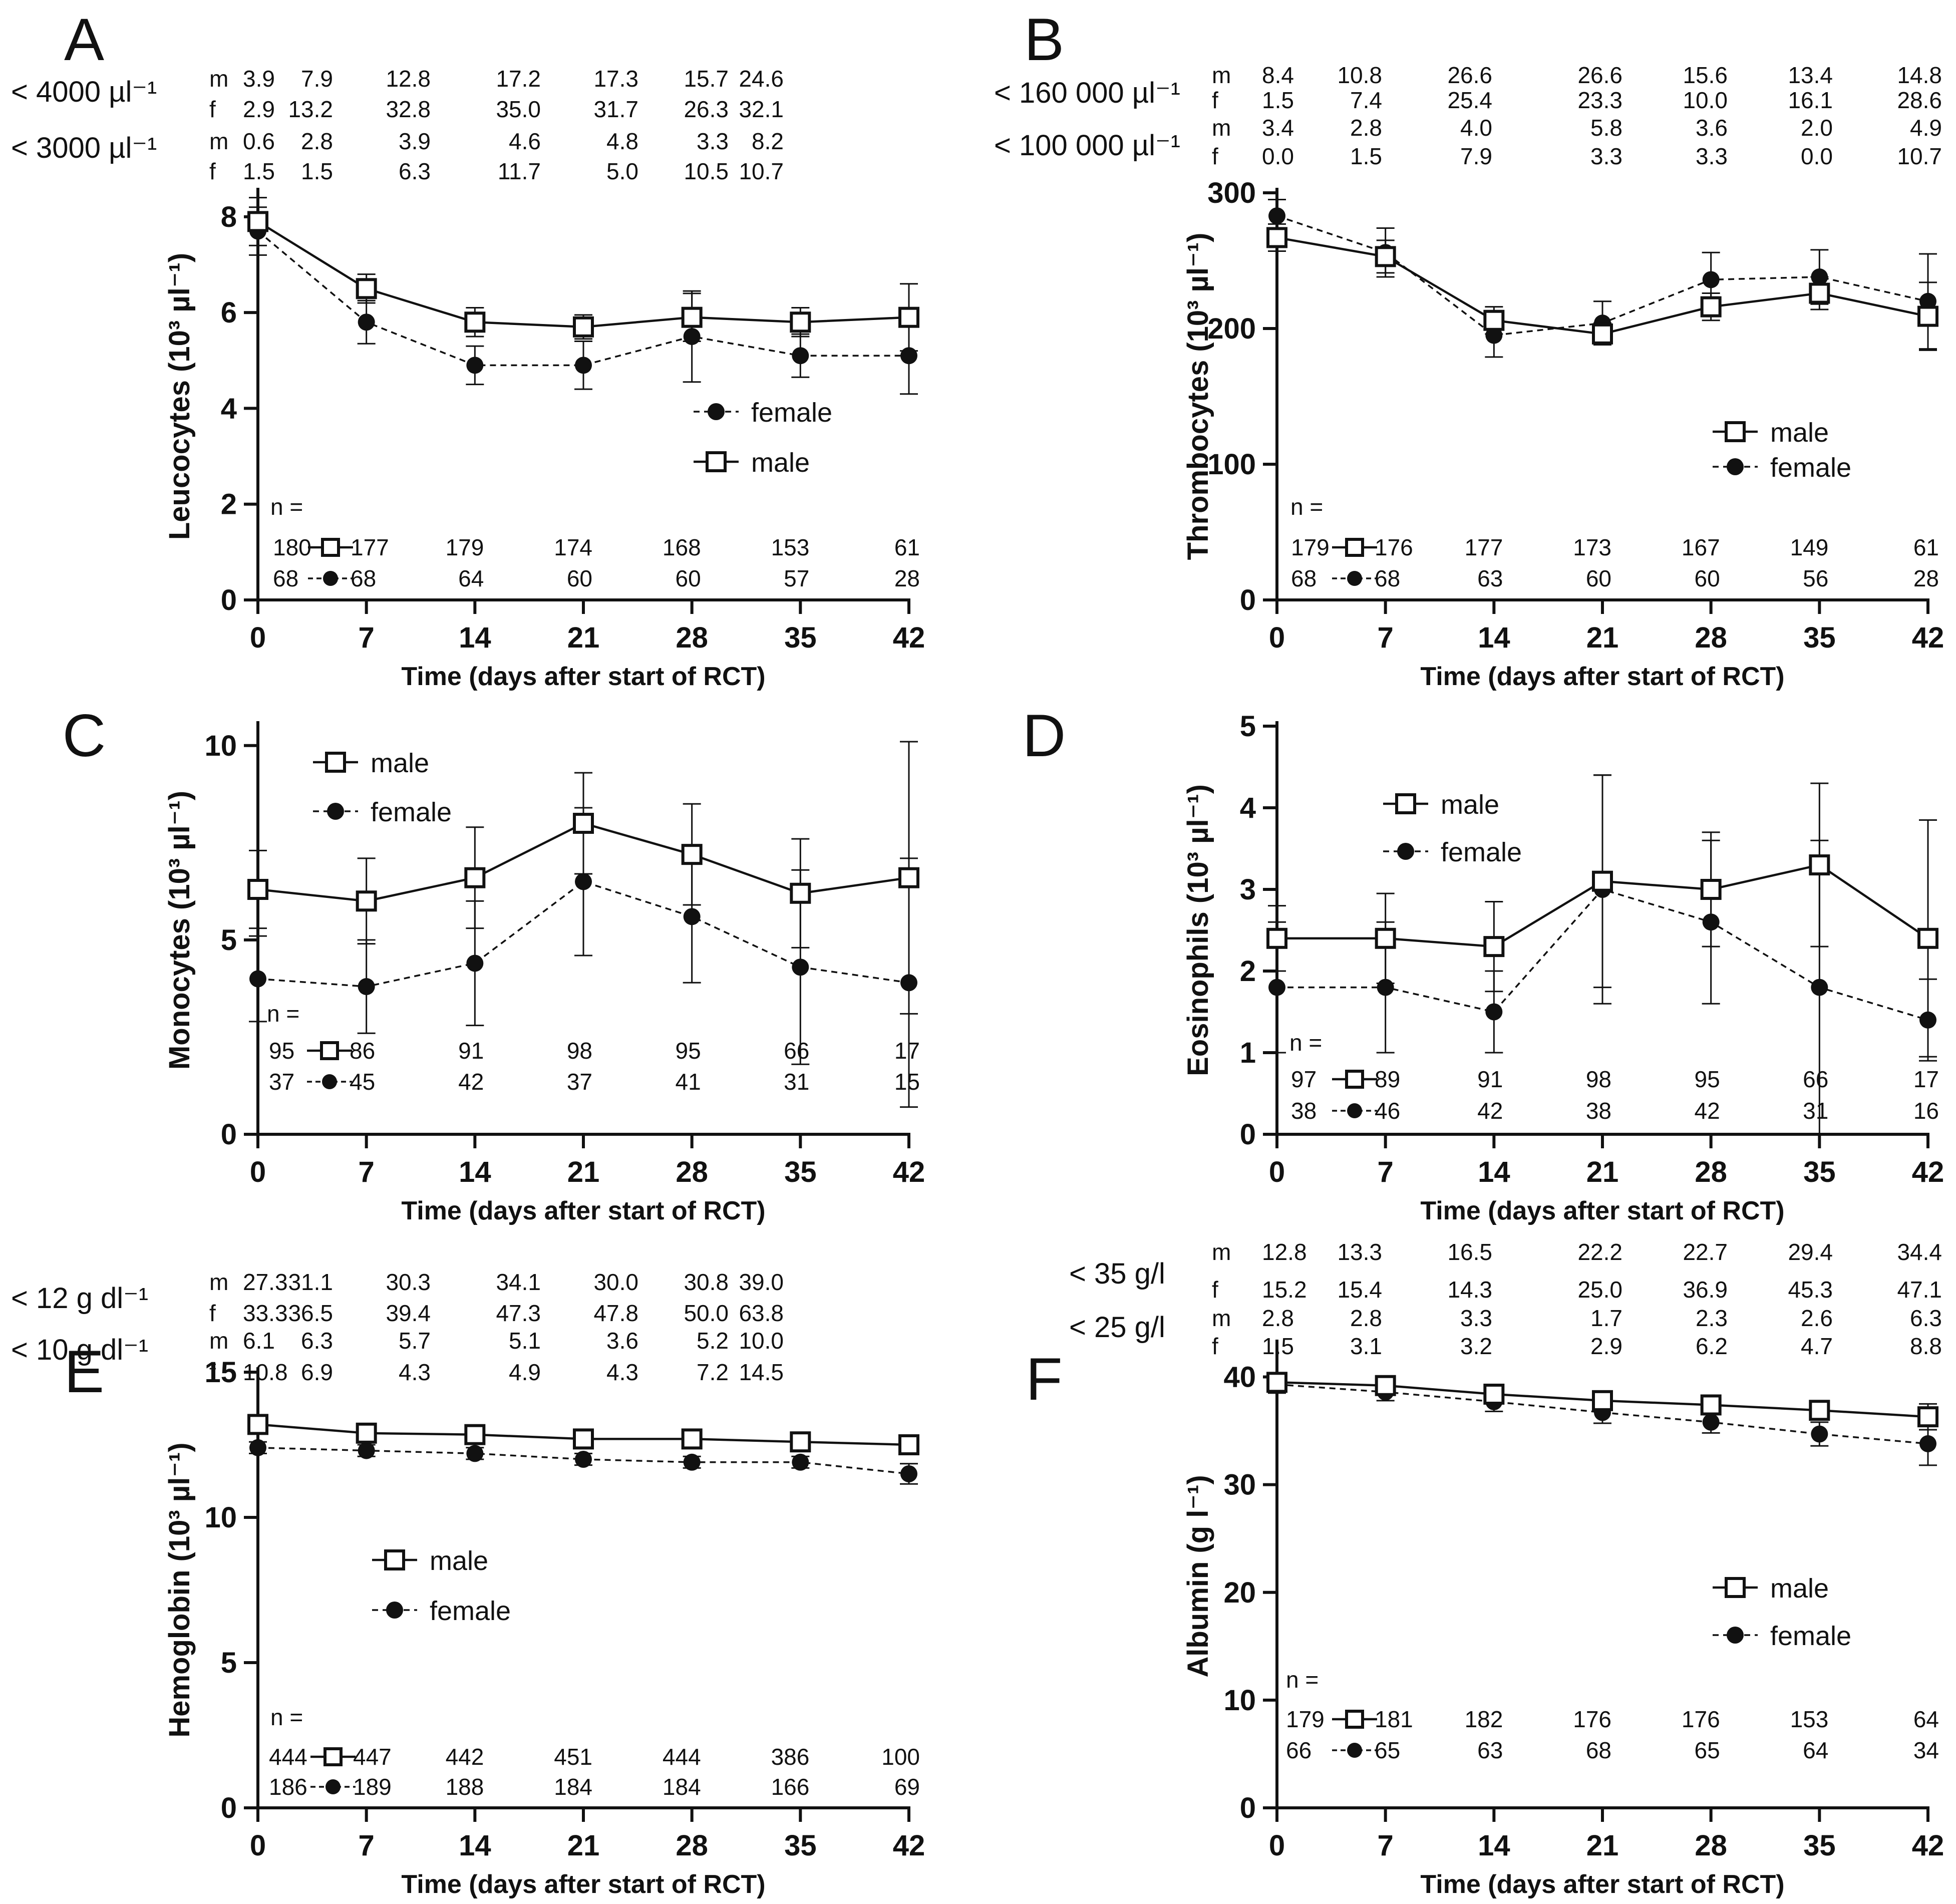 The width and height of the screenshot is (1956, 1904). What do you see at coordinates (1928, 1172) in the screenshot?
I see `x-tick-label: 42` at bounding box center [1928, 1172].